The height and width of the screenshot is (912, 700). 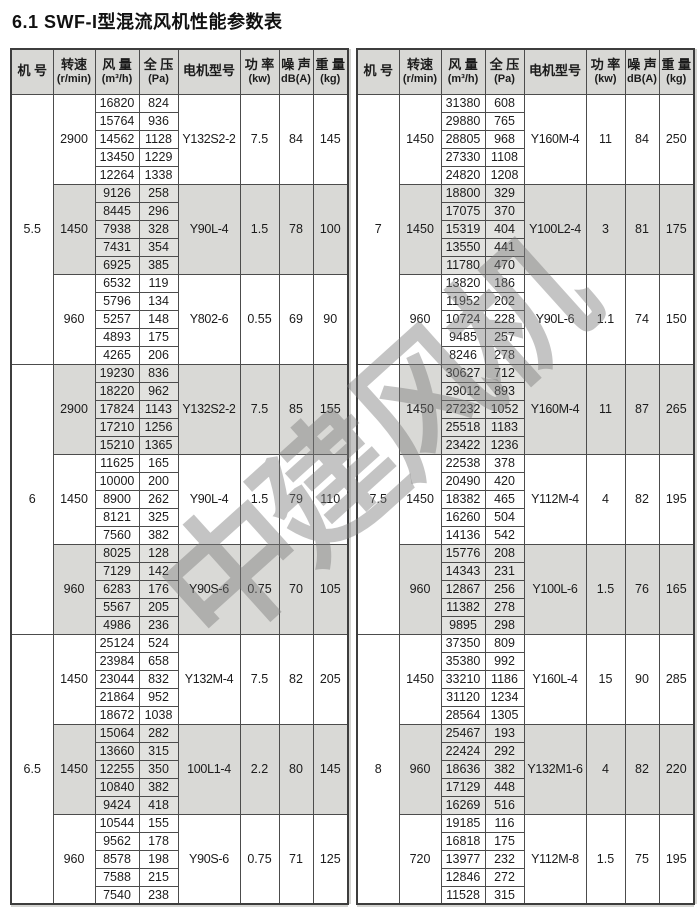 What do you see at coordinates (158, 409) in the screenshot?
I see `pressure-cell: 1143` at bounding box center [158, 409].